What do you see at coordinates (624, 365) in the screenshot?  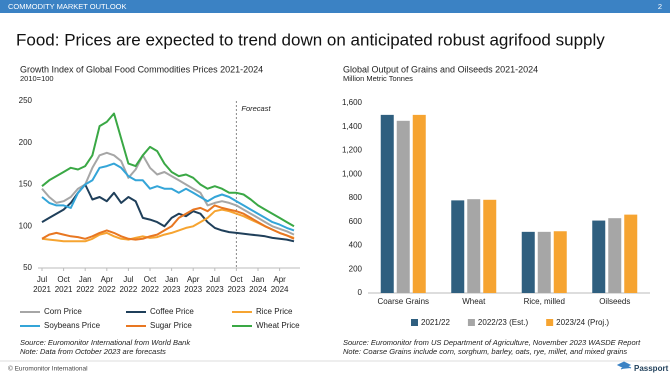 I see `brand-icon` at bounding box center [624, 365].